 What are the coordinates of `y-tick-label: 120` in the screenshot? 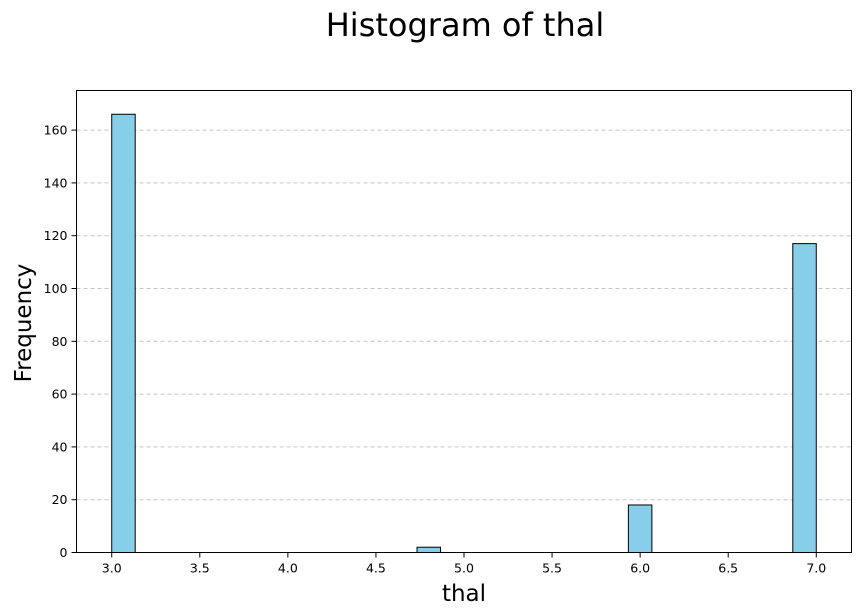 It's located at (56, 235).